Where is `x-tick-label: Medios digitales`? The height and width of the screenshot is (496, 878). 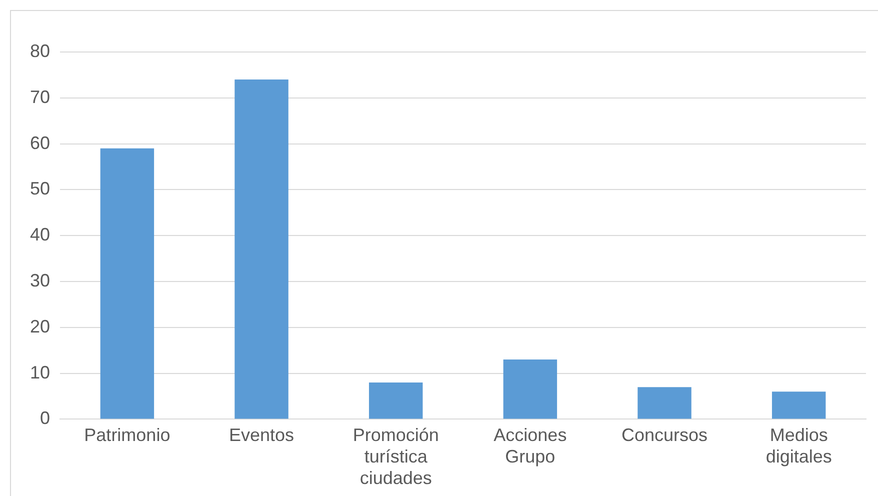
x-tick-label: Medios digitales is located at coordinates (799, 445).